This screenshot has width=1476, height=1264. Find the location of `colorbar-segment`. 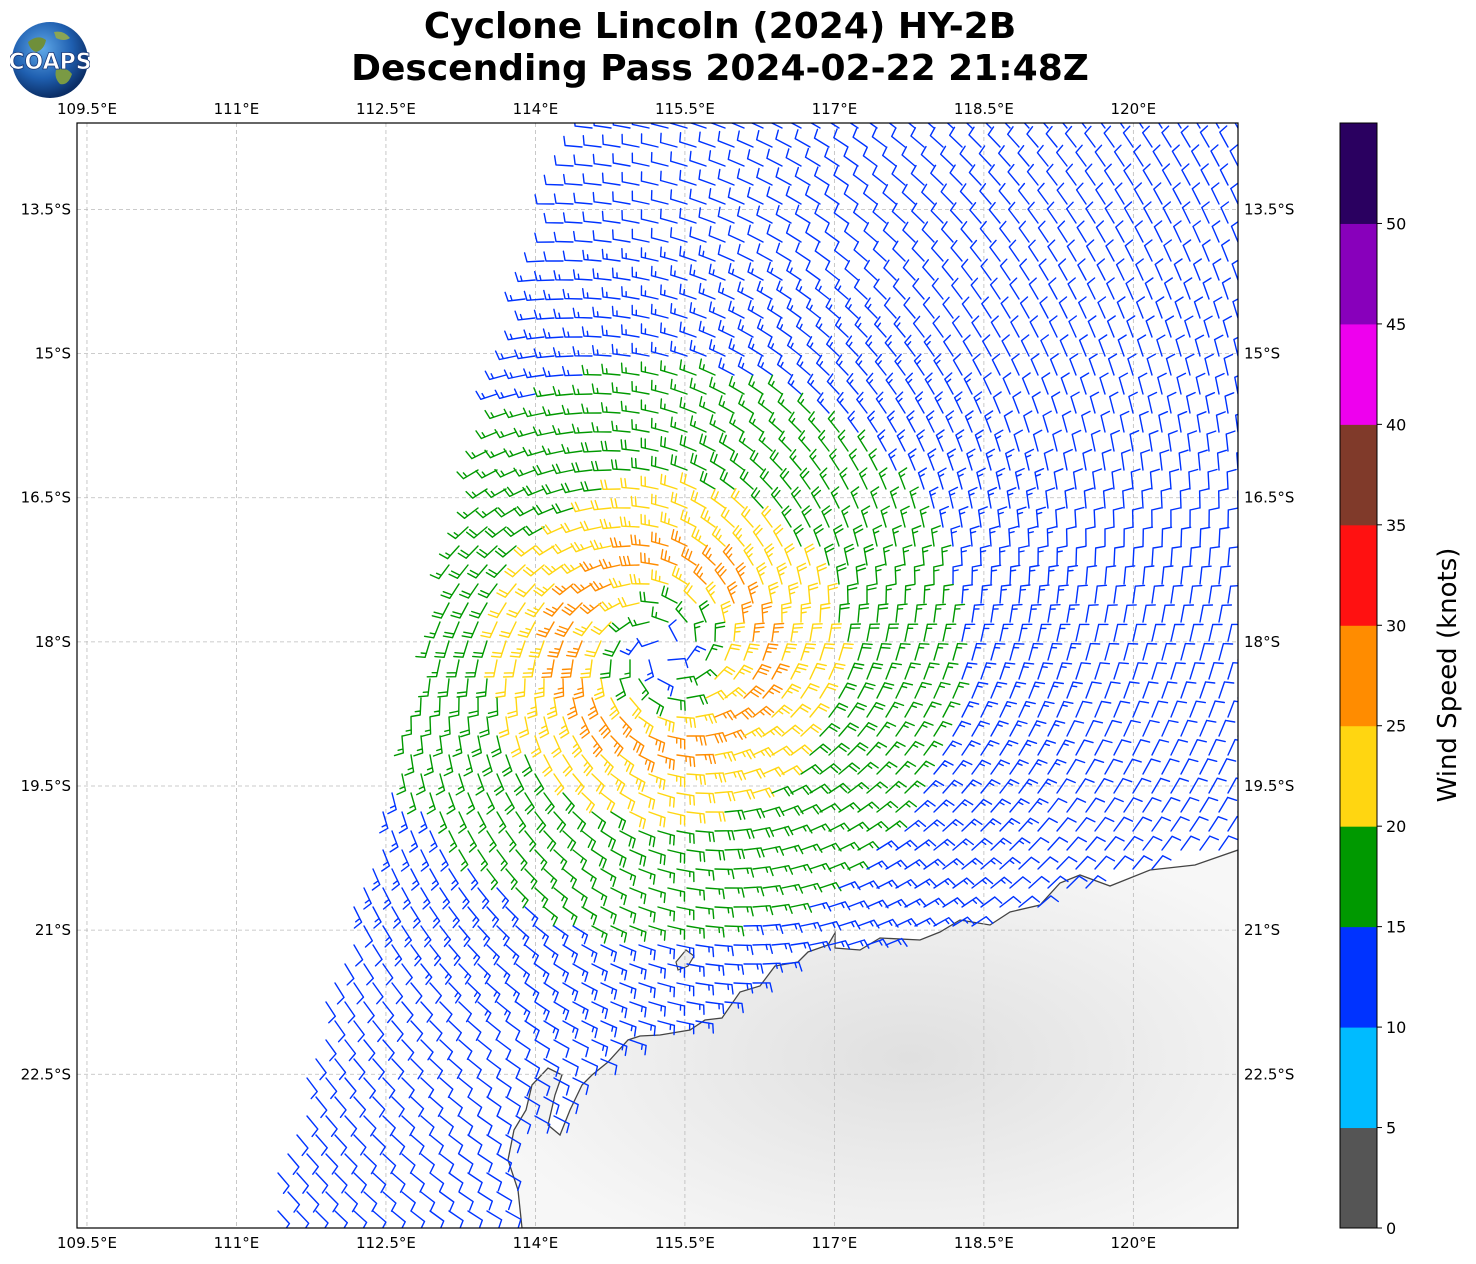

colorbar-segment is located at coordinates (1358, 776).